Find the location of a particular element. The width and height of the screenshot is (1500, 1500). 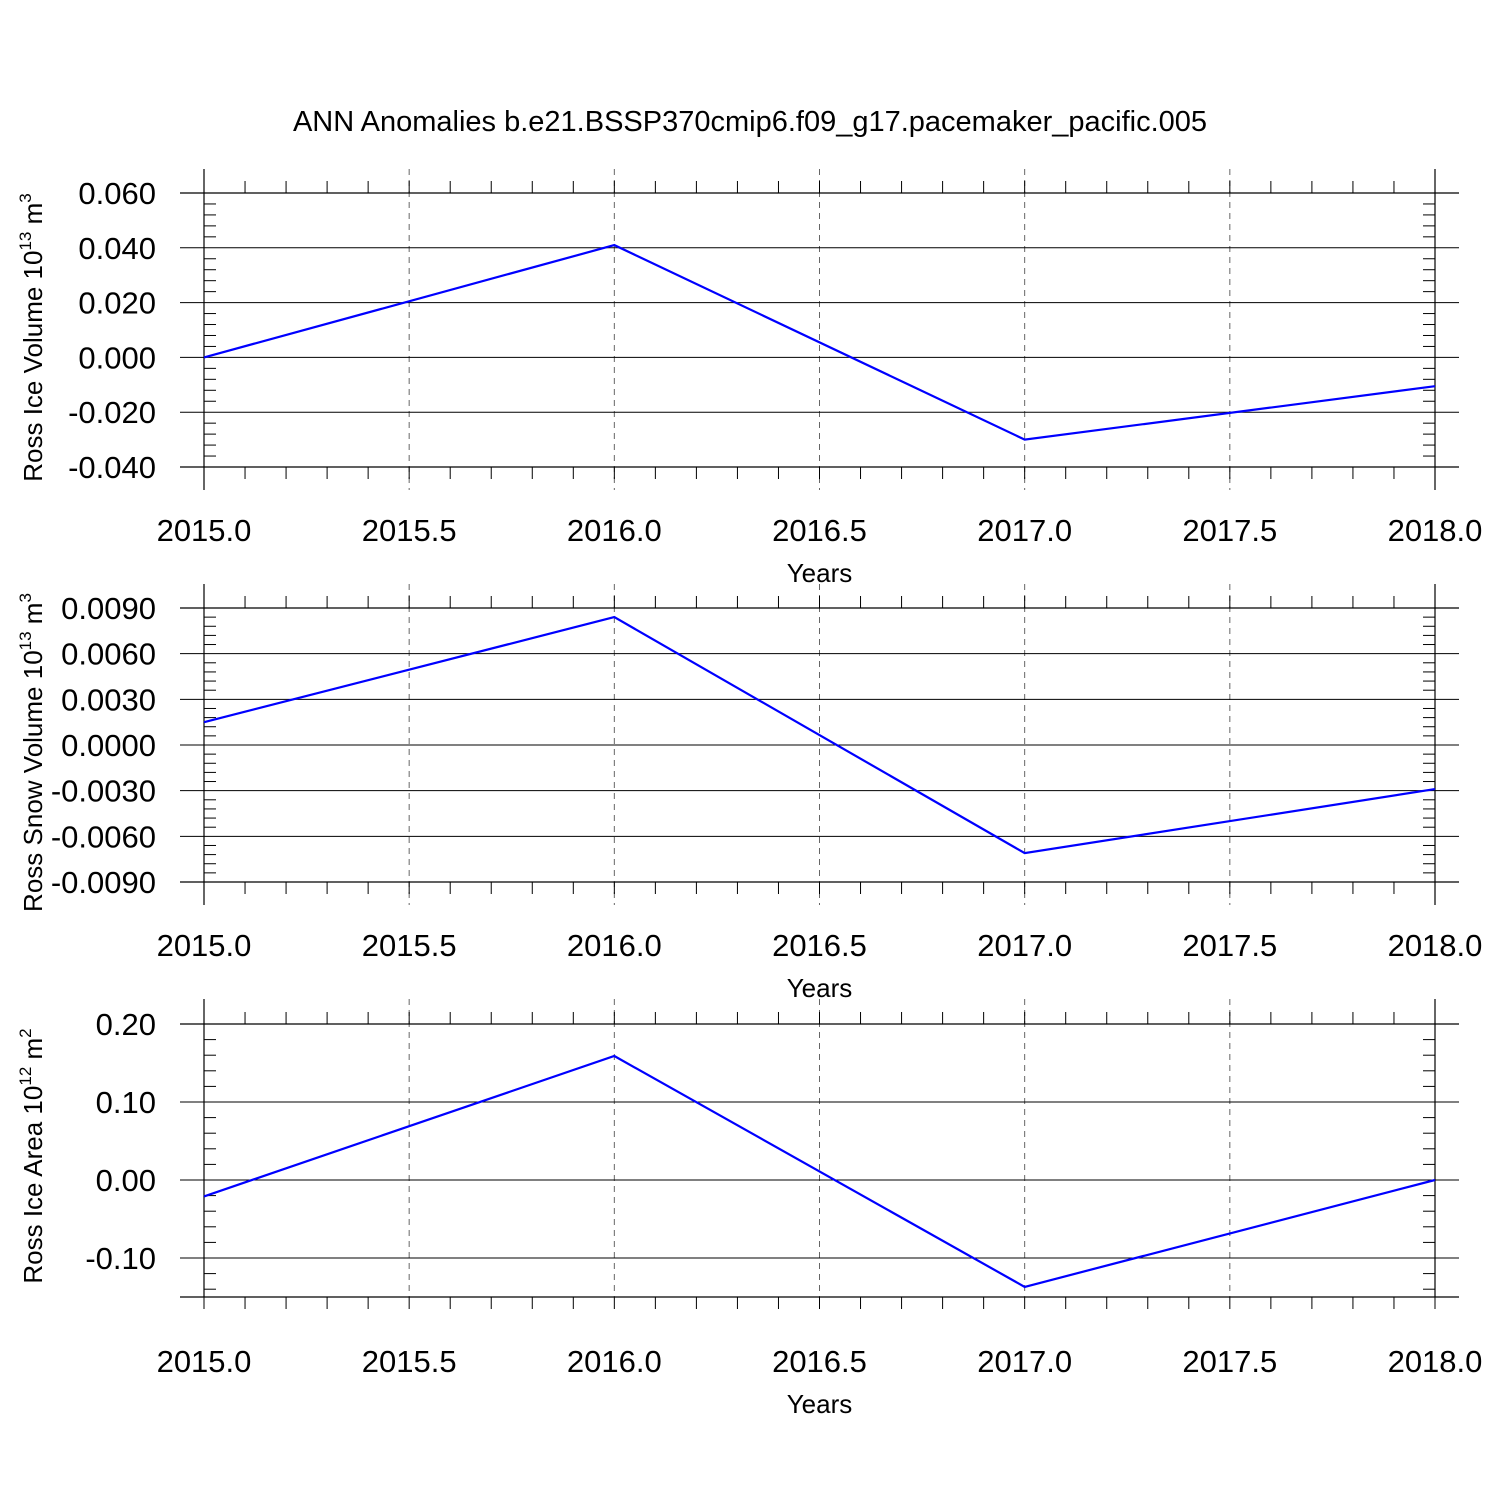

y-tick-label: 0.20 is located at coordinates (126, 1024).